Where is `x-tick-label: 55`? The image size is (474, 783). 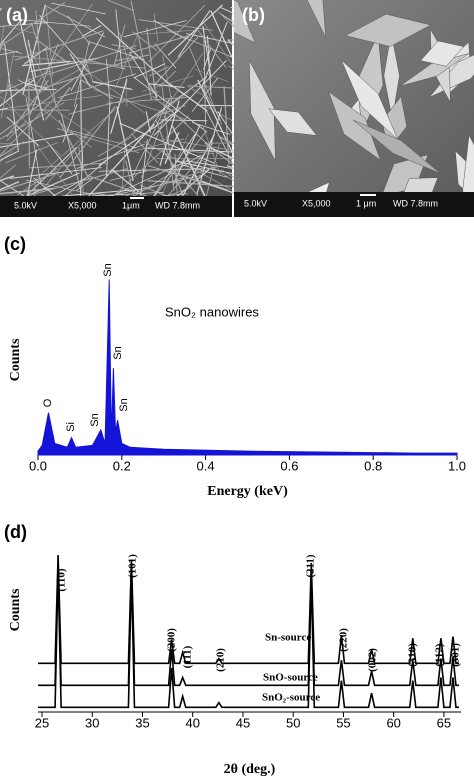
x-tick-label: 55 is located at coordinates (343, 722).